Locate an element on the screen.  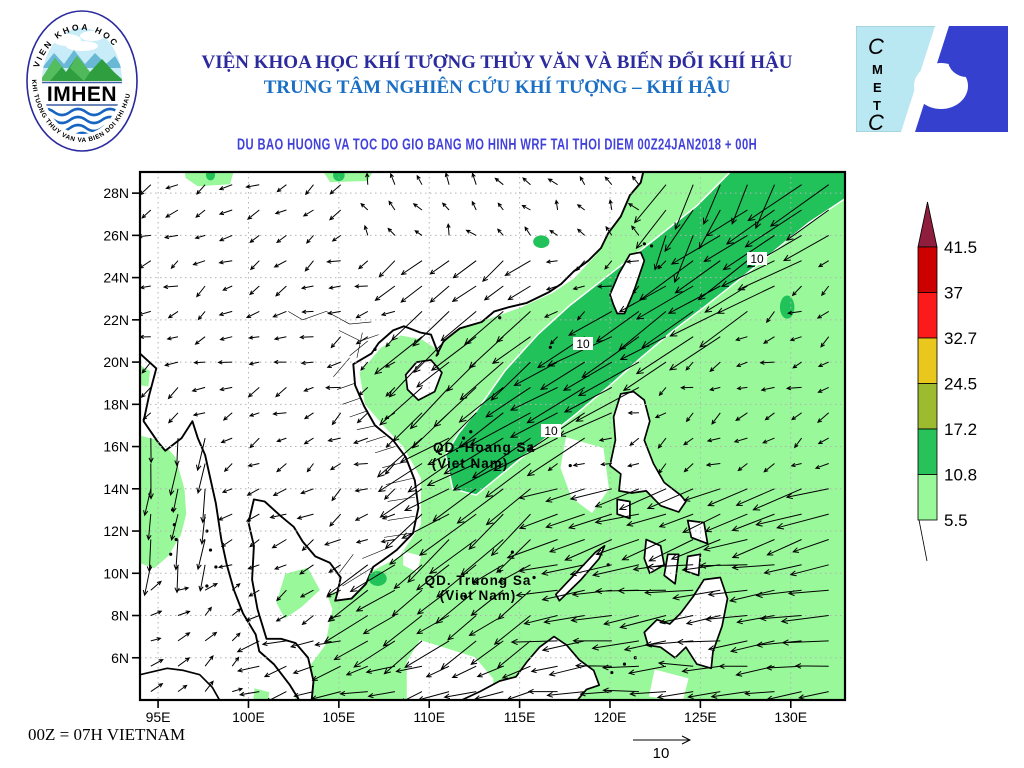
svg-text: 12N is located at coordinates (116, 531).